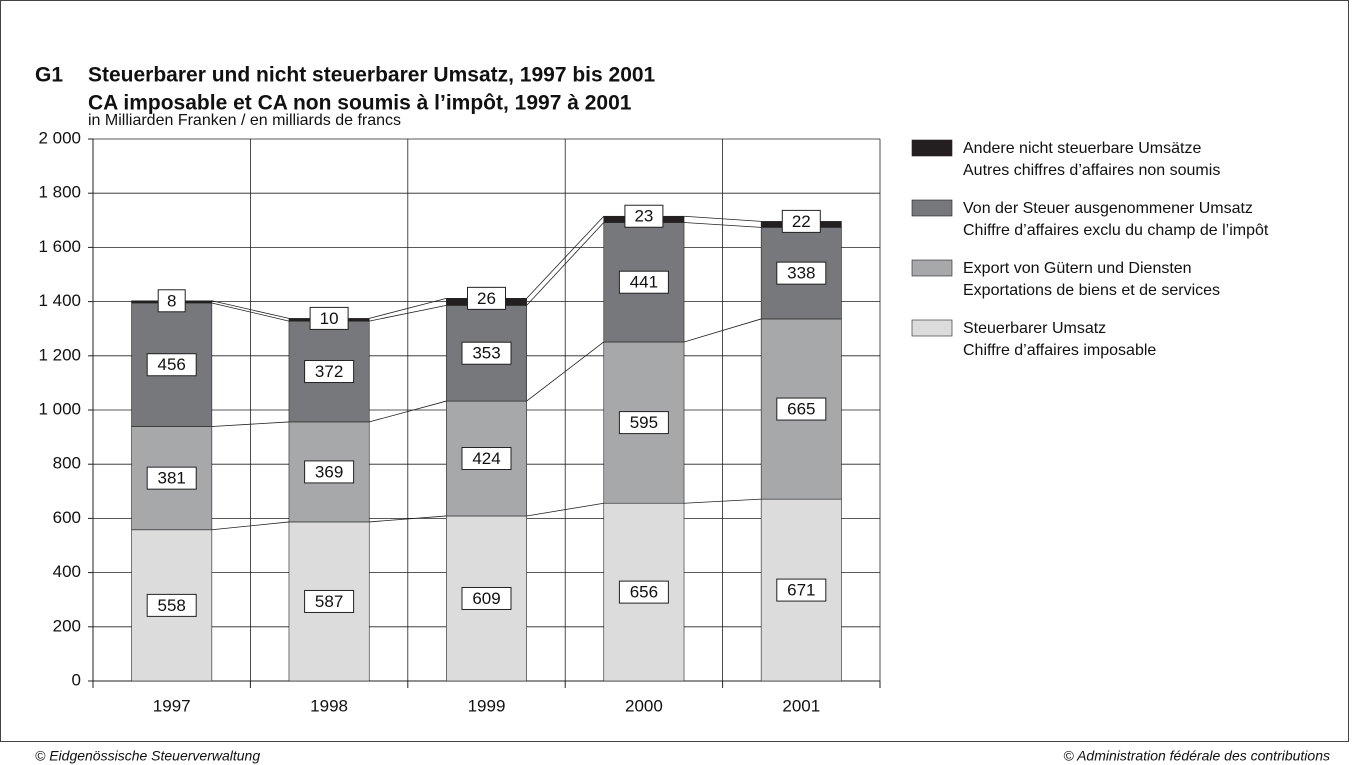 The width and height of the screenshot is (1354, 765). What do you see at coordinates (49, 75) in the screenshot?
I see `figure-label: G1` at bounding box center [49, 75].